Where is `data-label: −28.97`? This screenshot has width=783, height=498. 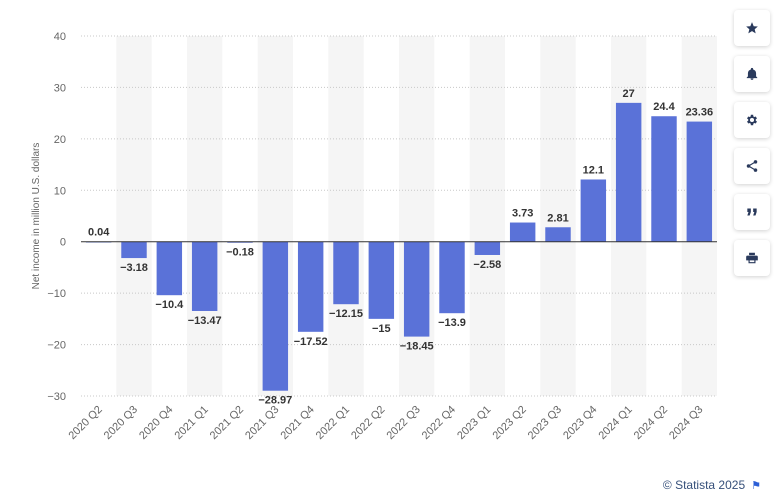 data-label: −28.97 is located at coordinates (275, 401).